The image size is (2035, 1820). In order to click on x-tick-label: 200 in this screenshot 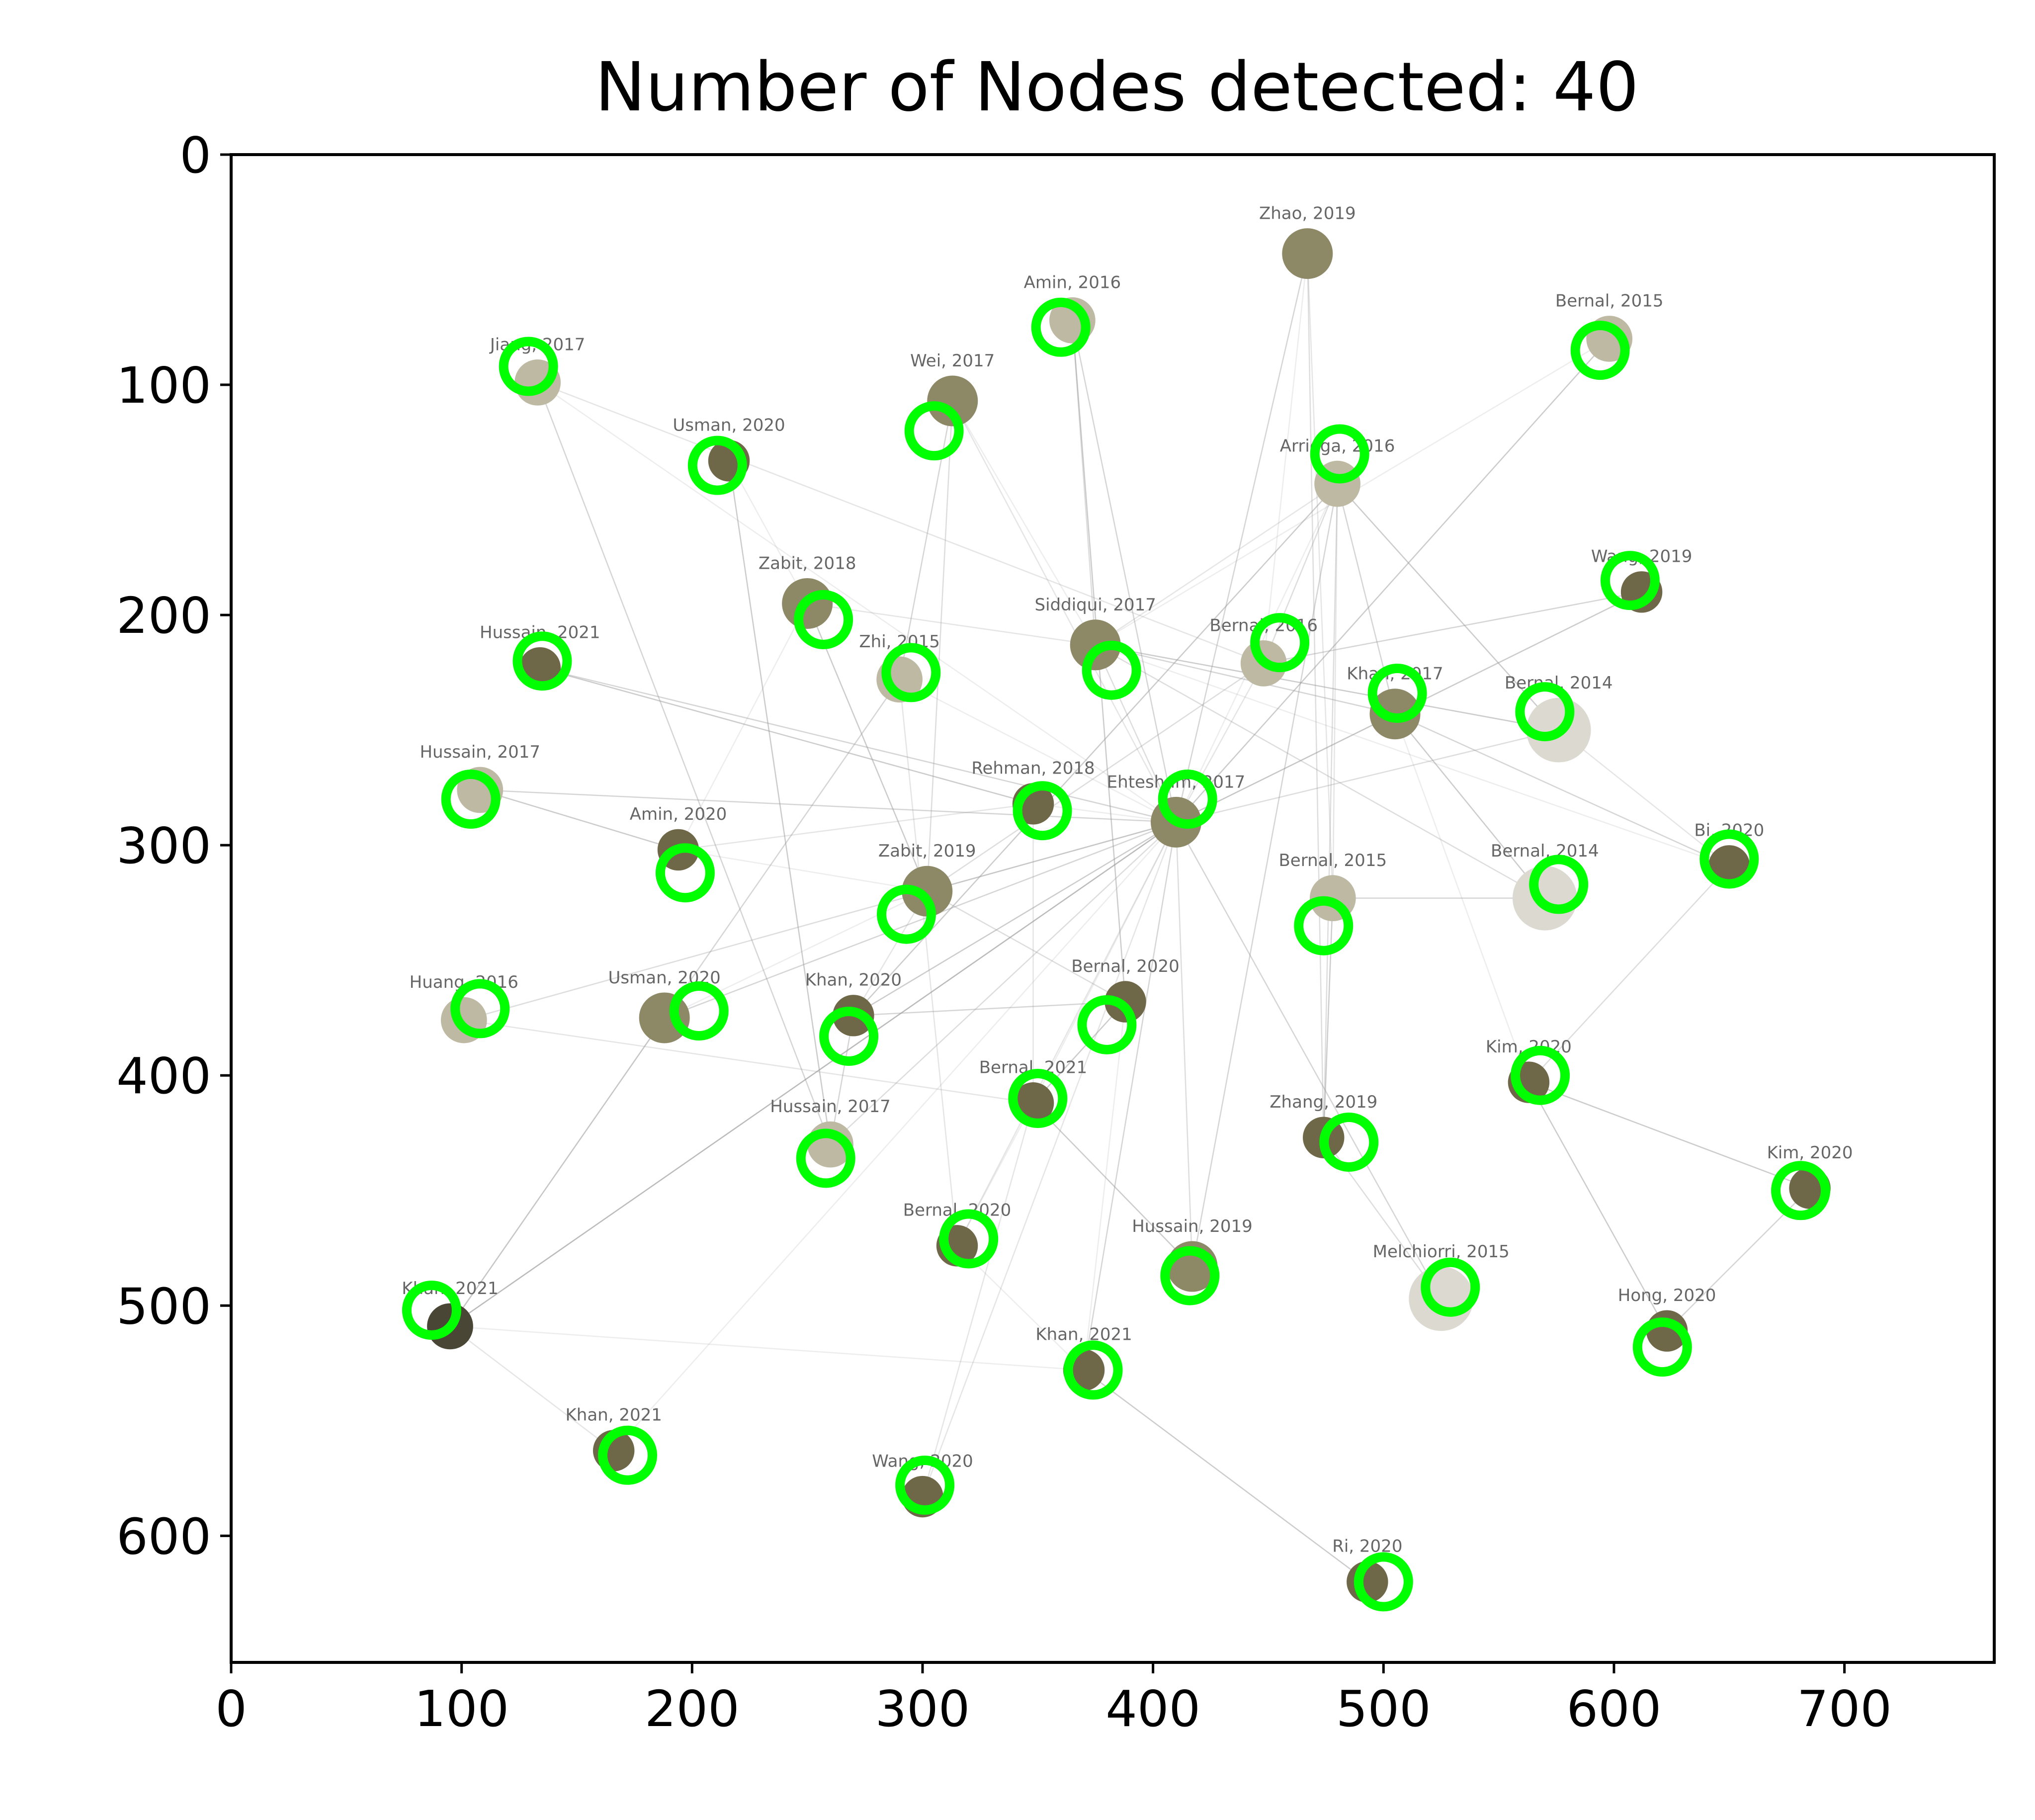, I will do `click(692, 1709)`.